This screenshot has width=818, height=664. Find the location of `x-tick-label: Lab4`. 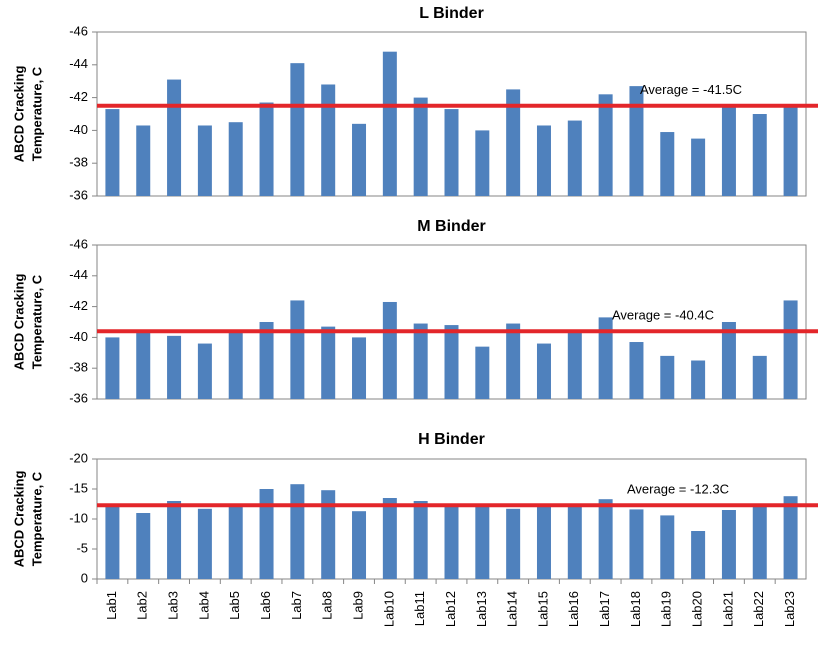

x-tick-label: Lab4 is located at coordinates (203, 605).